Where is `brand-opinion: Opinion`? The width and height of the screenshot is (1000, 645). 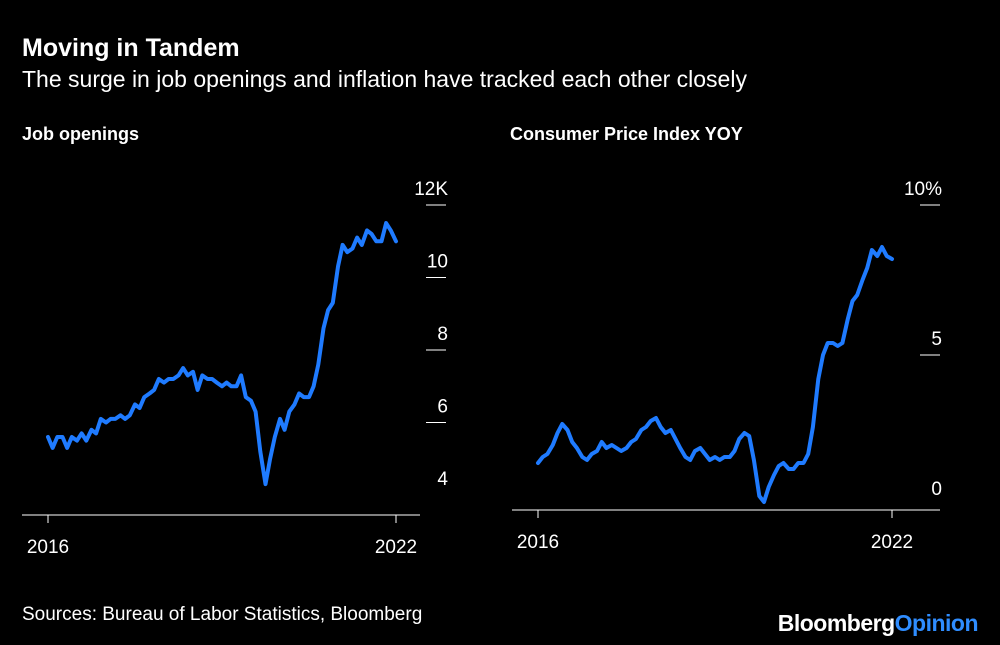 brand-opinion: Opinion is located at coordinates (936, 623).